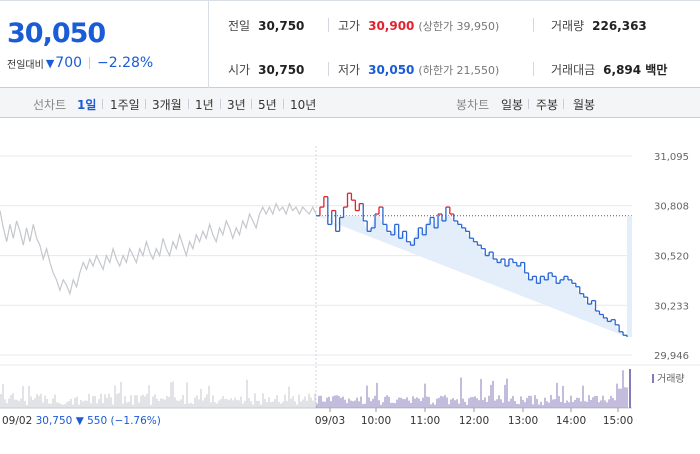 The height and width of the screenshot is (454, 700). I want to click on prev-close-value: 30,750, so click(281, 25).